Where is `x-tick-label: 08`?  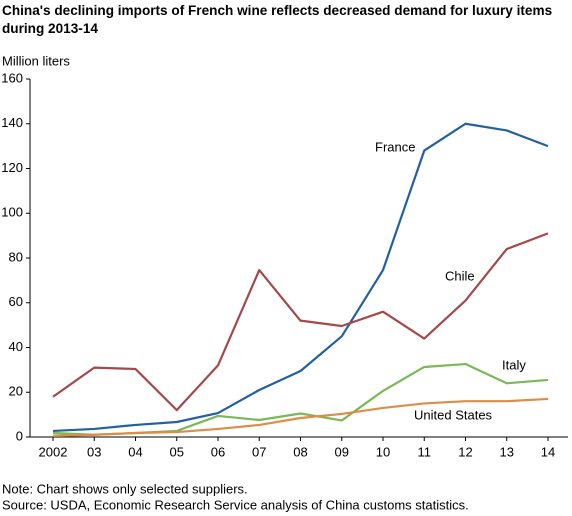
x-tick-label: 08 is located at coordinates (300, 451).